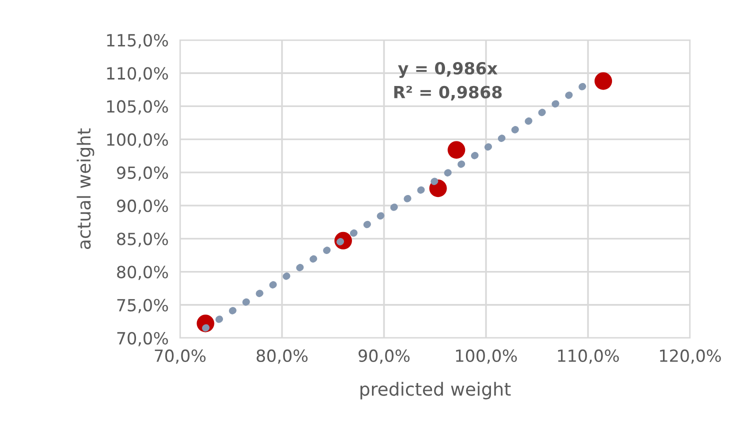  Describe the element at coordinates (137, 41) in the screenshot. I see `y-tick-label: 115,0%` at that location.